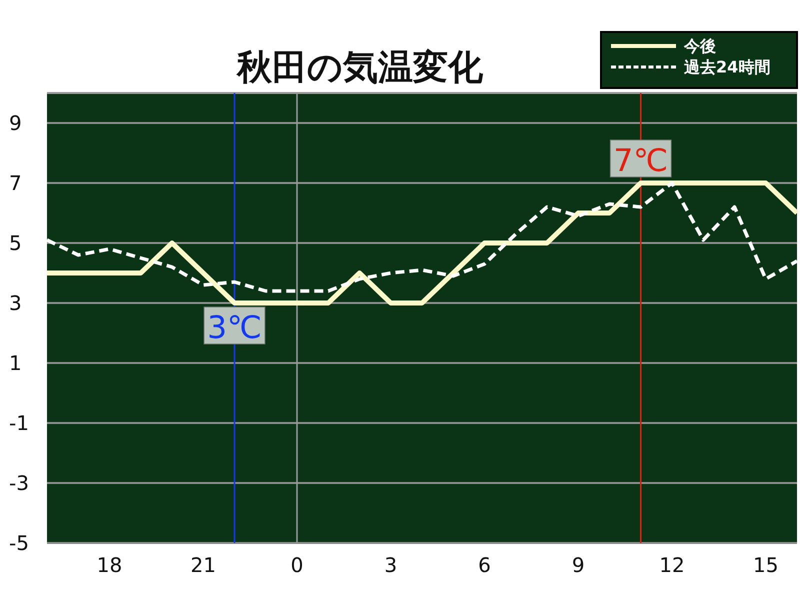 The width and height of the screenshot is (800, 600). I want to click on y-tick-label: -1, so click(19, 423).